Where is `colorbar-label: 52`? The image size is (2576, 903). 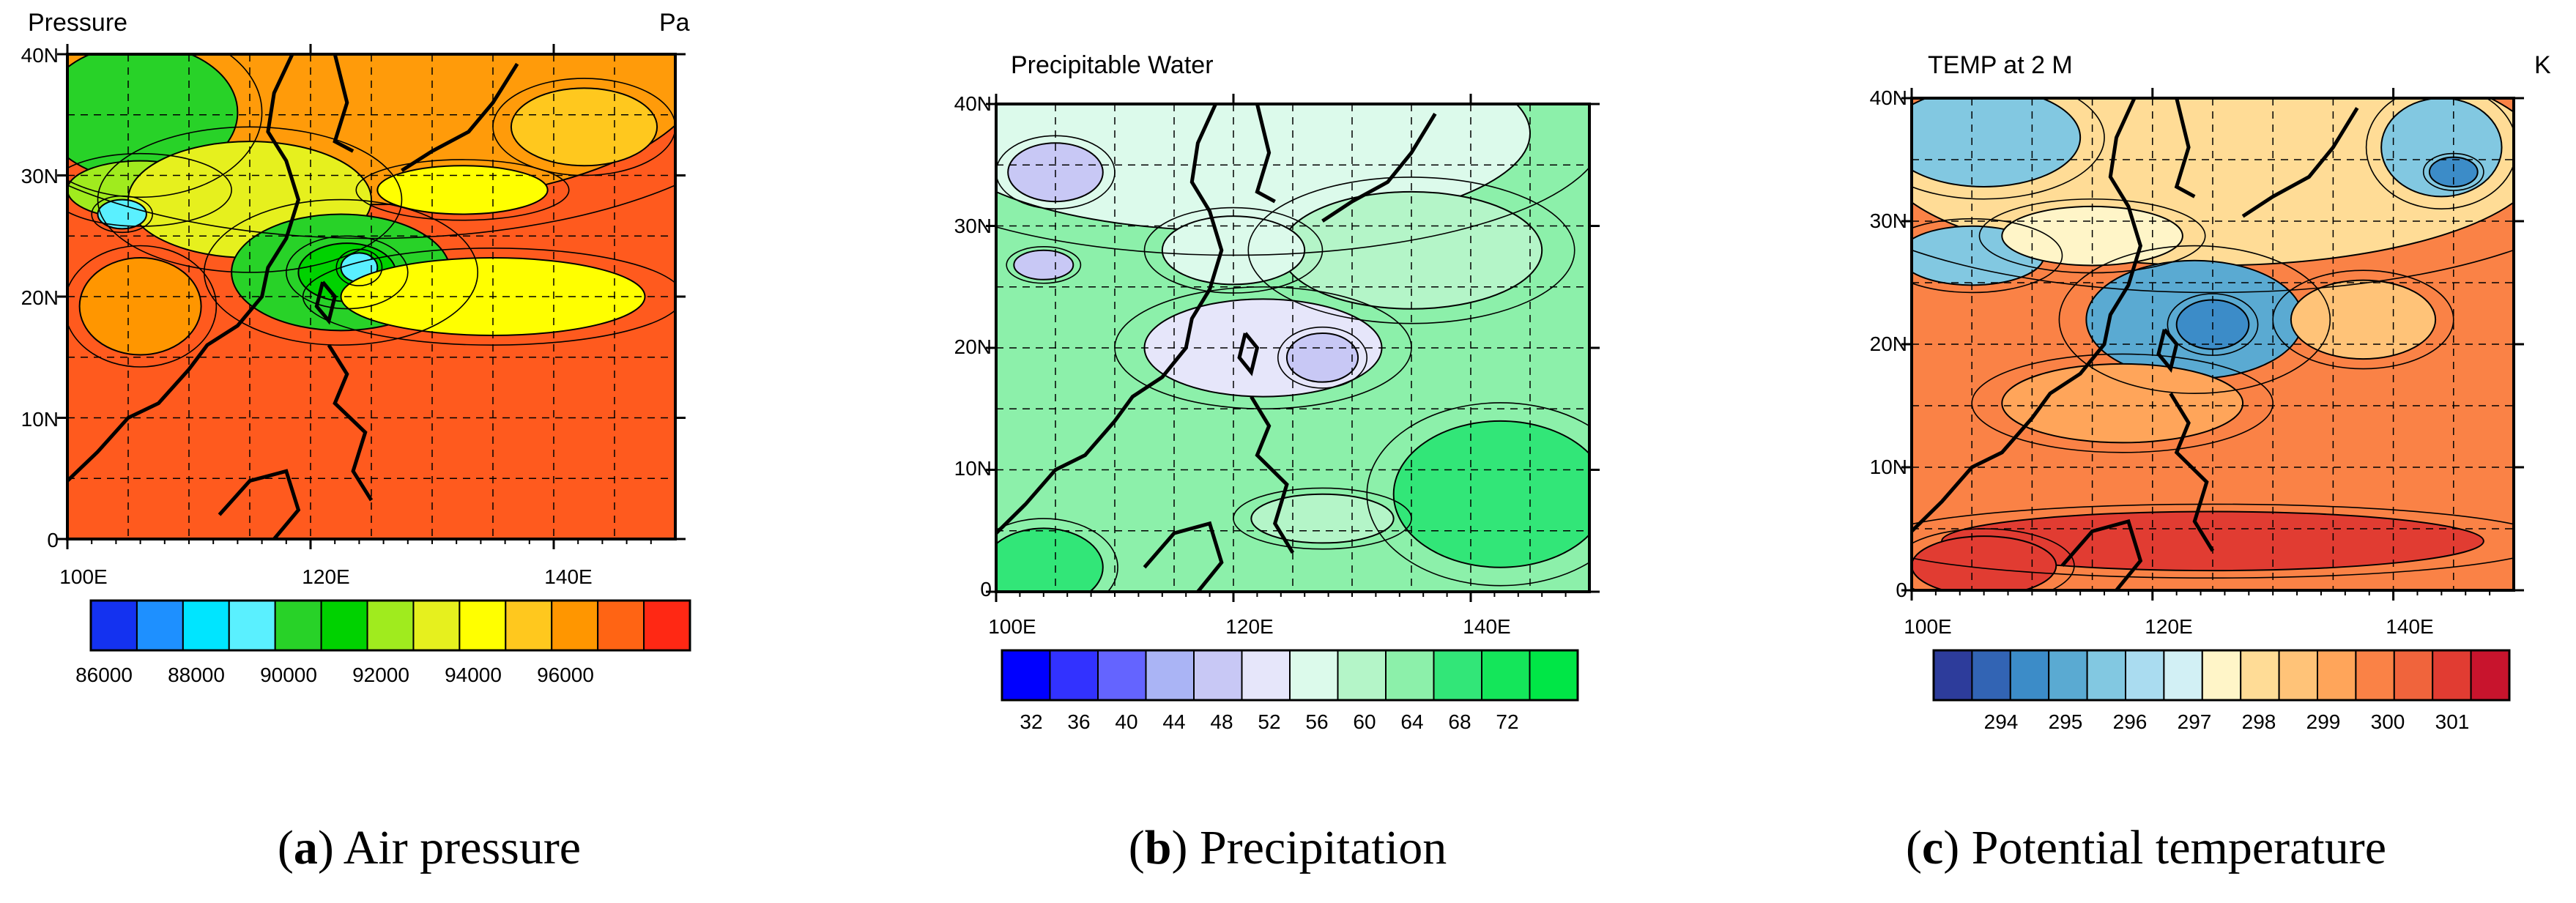
colorbar-label: 52 is located at coordinates (1269, 721).